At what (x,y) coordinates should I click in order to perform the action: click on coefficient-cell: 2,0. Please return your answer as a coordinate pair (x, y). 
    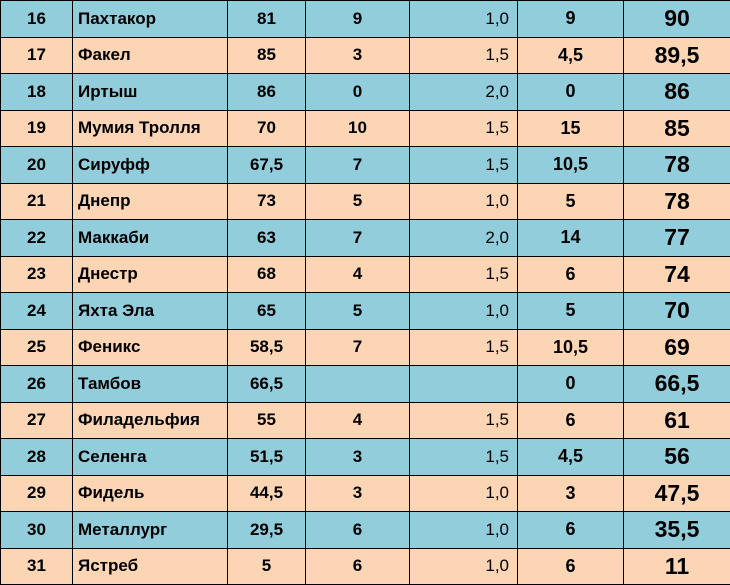
    Looking at the image, I should click on (463, 92).